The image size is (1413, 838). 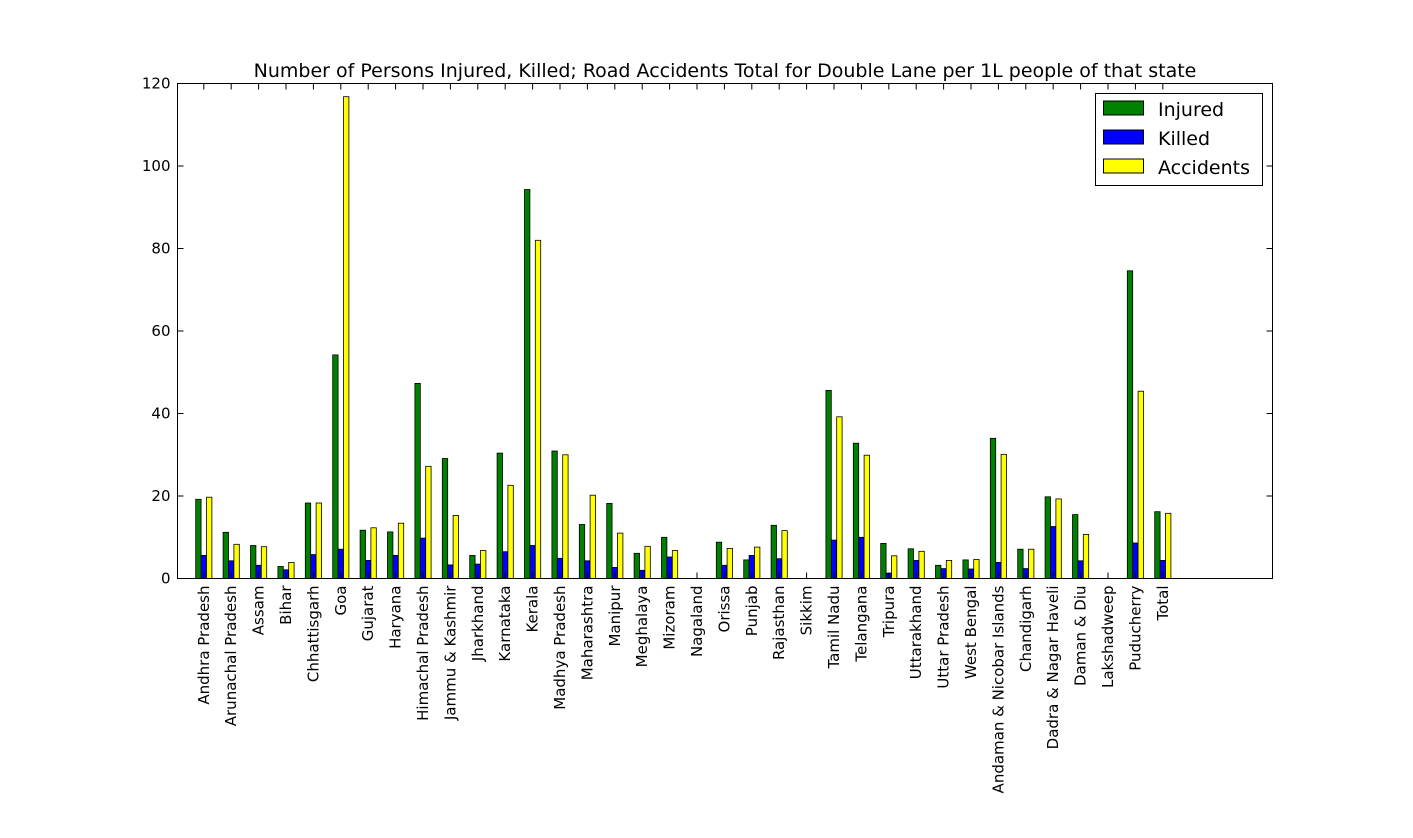 What do you see at coordinates (807, 611) in the screenshot?
I see `x-tick-label: Sikkim` at bounding box center [807, 611].